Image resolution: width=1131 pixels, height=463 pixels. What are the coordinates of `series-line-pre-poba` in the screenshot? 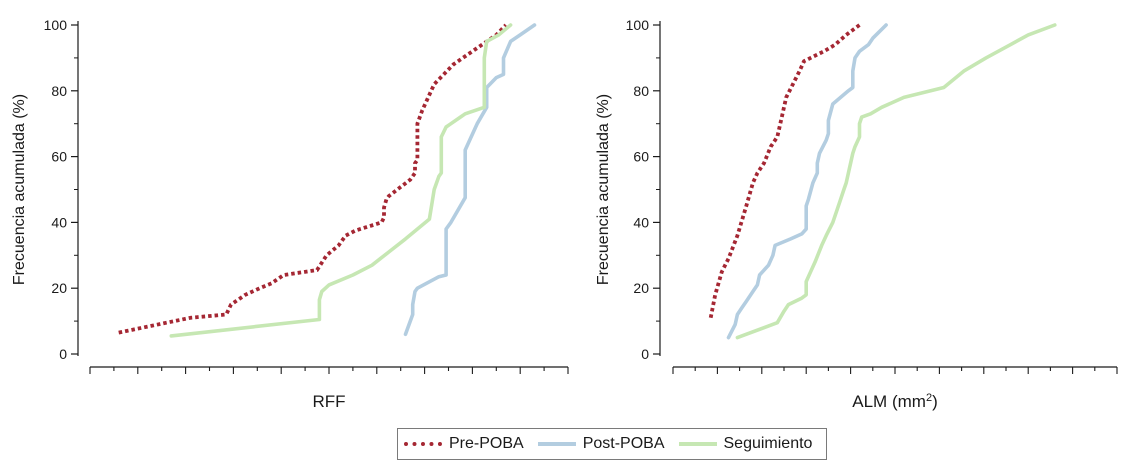 It's located at (784, 171).